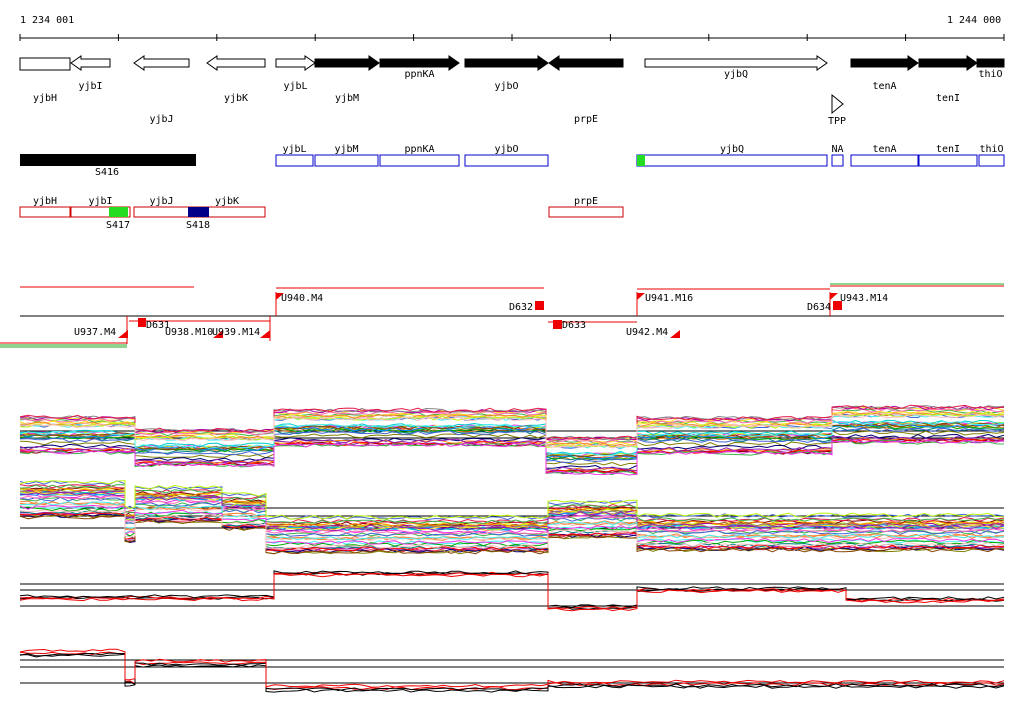 This screenshot has height=714, width=1024. I want to click on transcript-label: tenA, so click(884, 149).